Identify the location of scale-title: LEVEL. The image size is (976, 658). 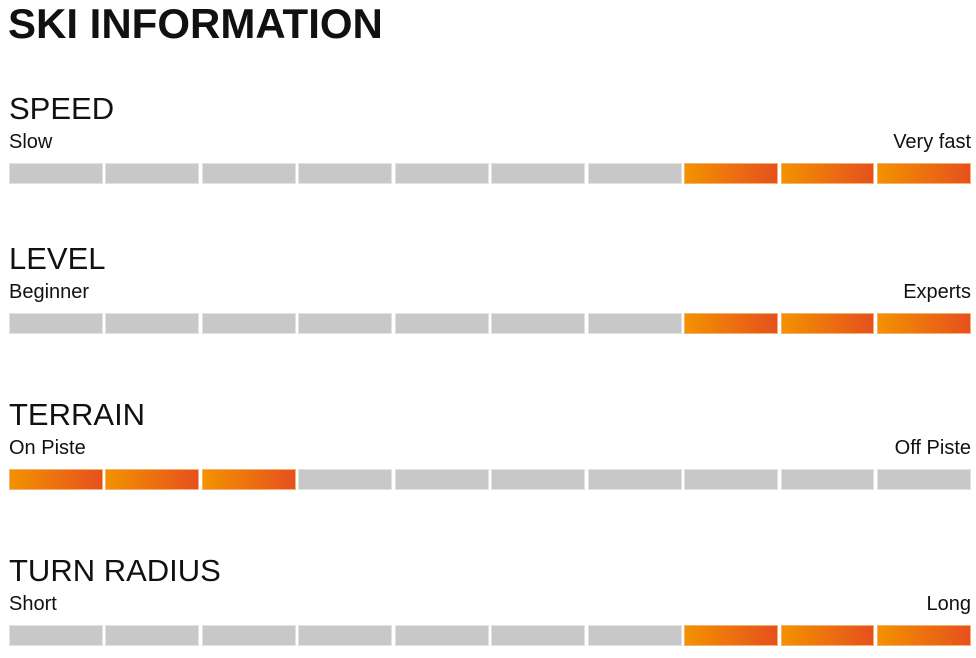
(57, 258).